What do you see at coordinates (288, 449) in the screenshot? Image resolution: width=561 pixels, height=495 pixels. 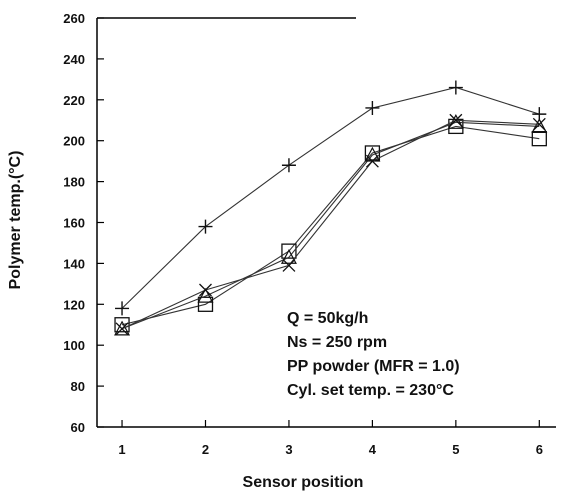 I see `x-tick-label: 3` at bounding box center [288, 449].